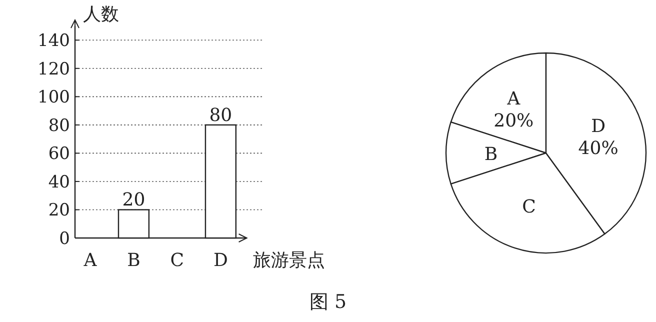  I want to click on data-label: 20, so click(134, 200).